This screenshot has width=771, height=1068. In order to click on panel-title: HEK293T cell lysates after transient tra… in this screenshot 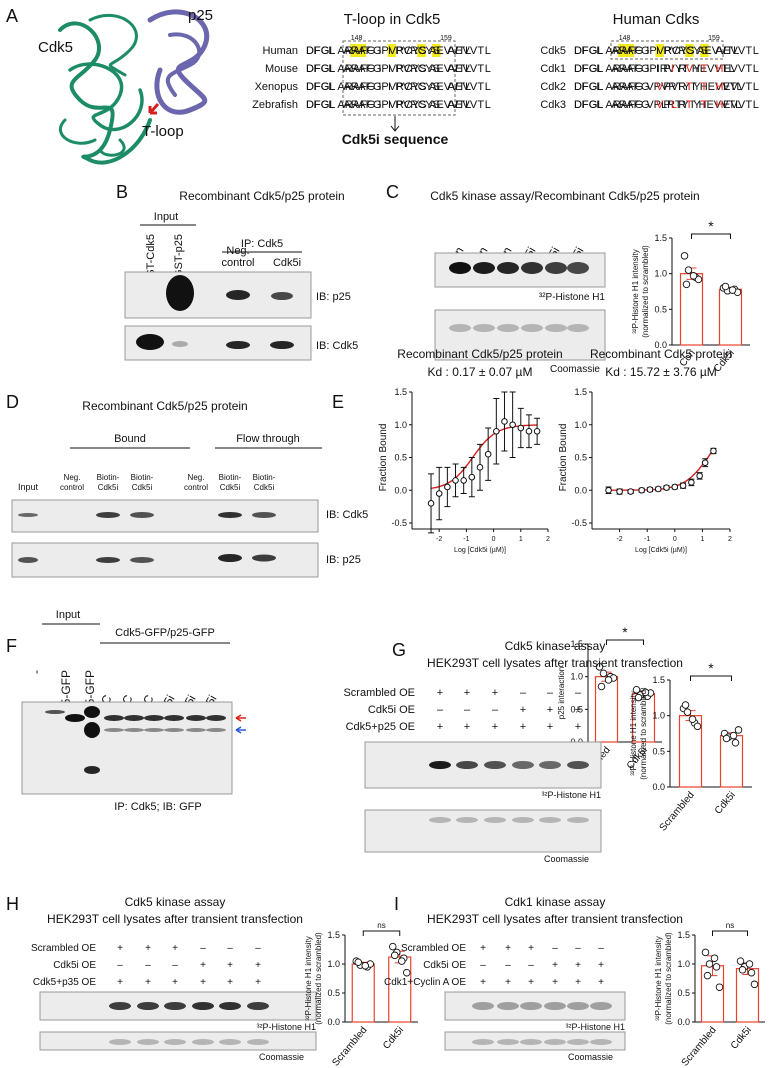, I will do `click(555, 663)`.